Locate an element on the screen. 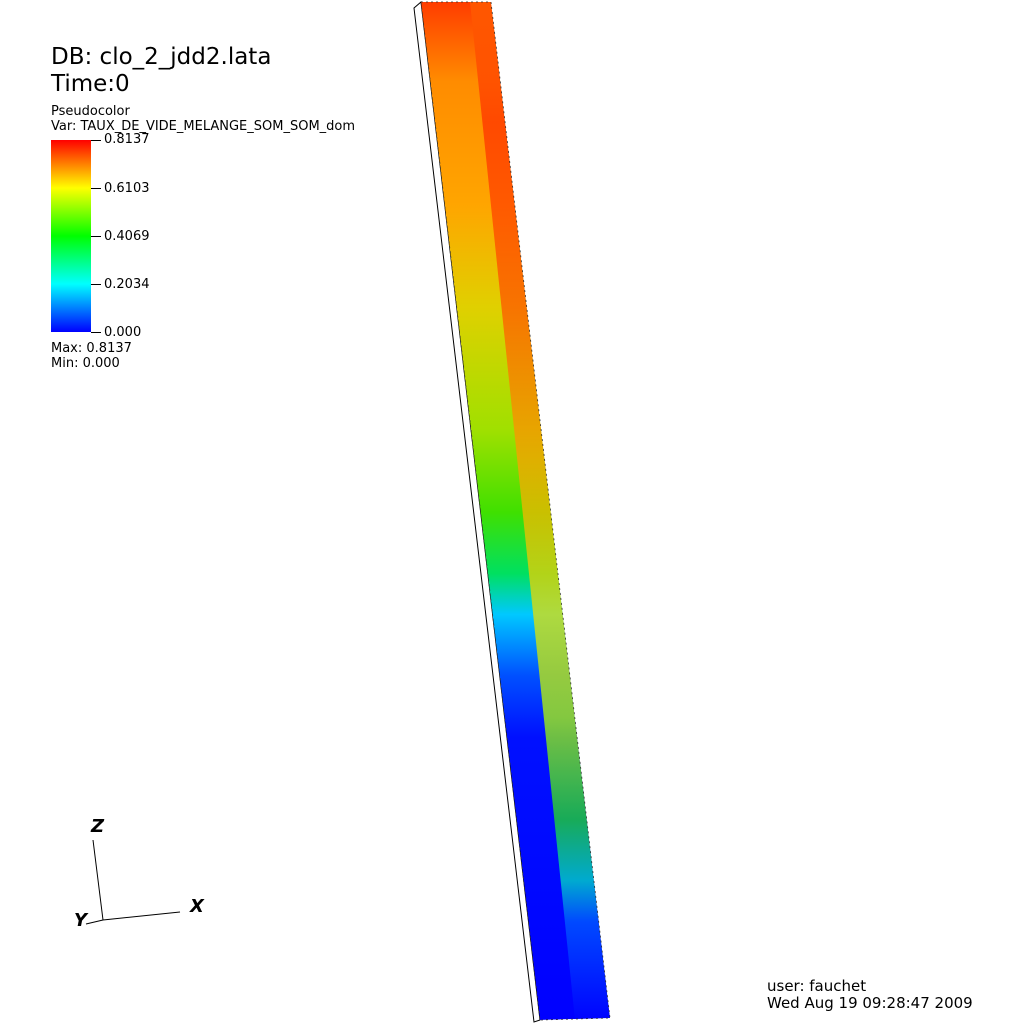 The height and width of the screenshot is (1024, 1024). z-axis-label: Z is located at coordinates (97, 826).